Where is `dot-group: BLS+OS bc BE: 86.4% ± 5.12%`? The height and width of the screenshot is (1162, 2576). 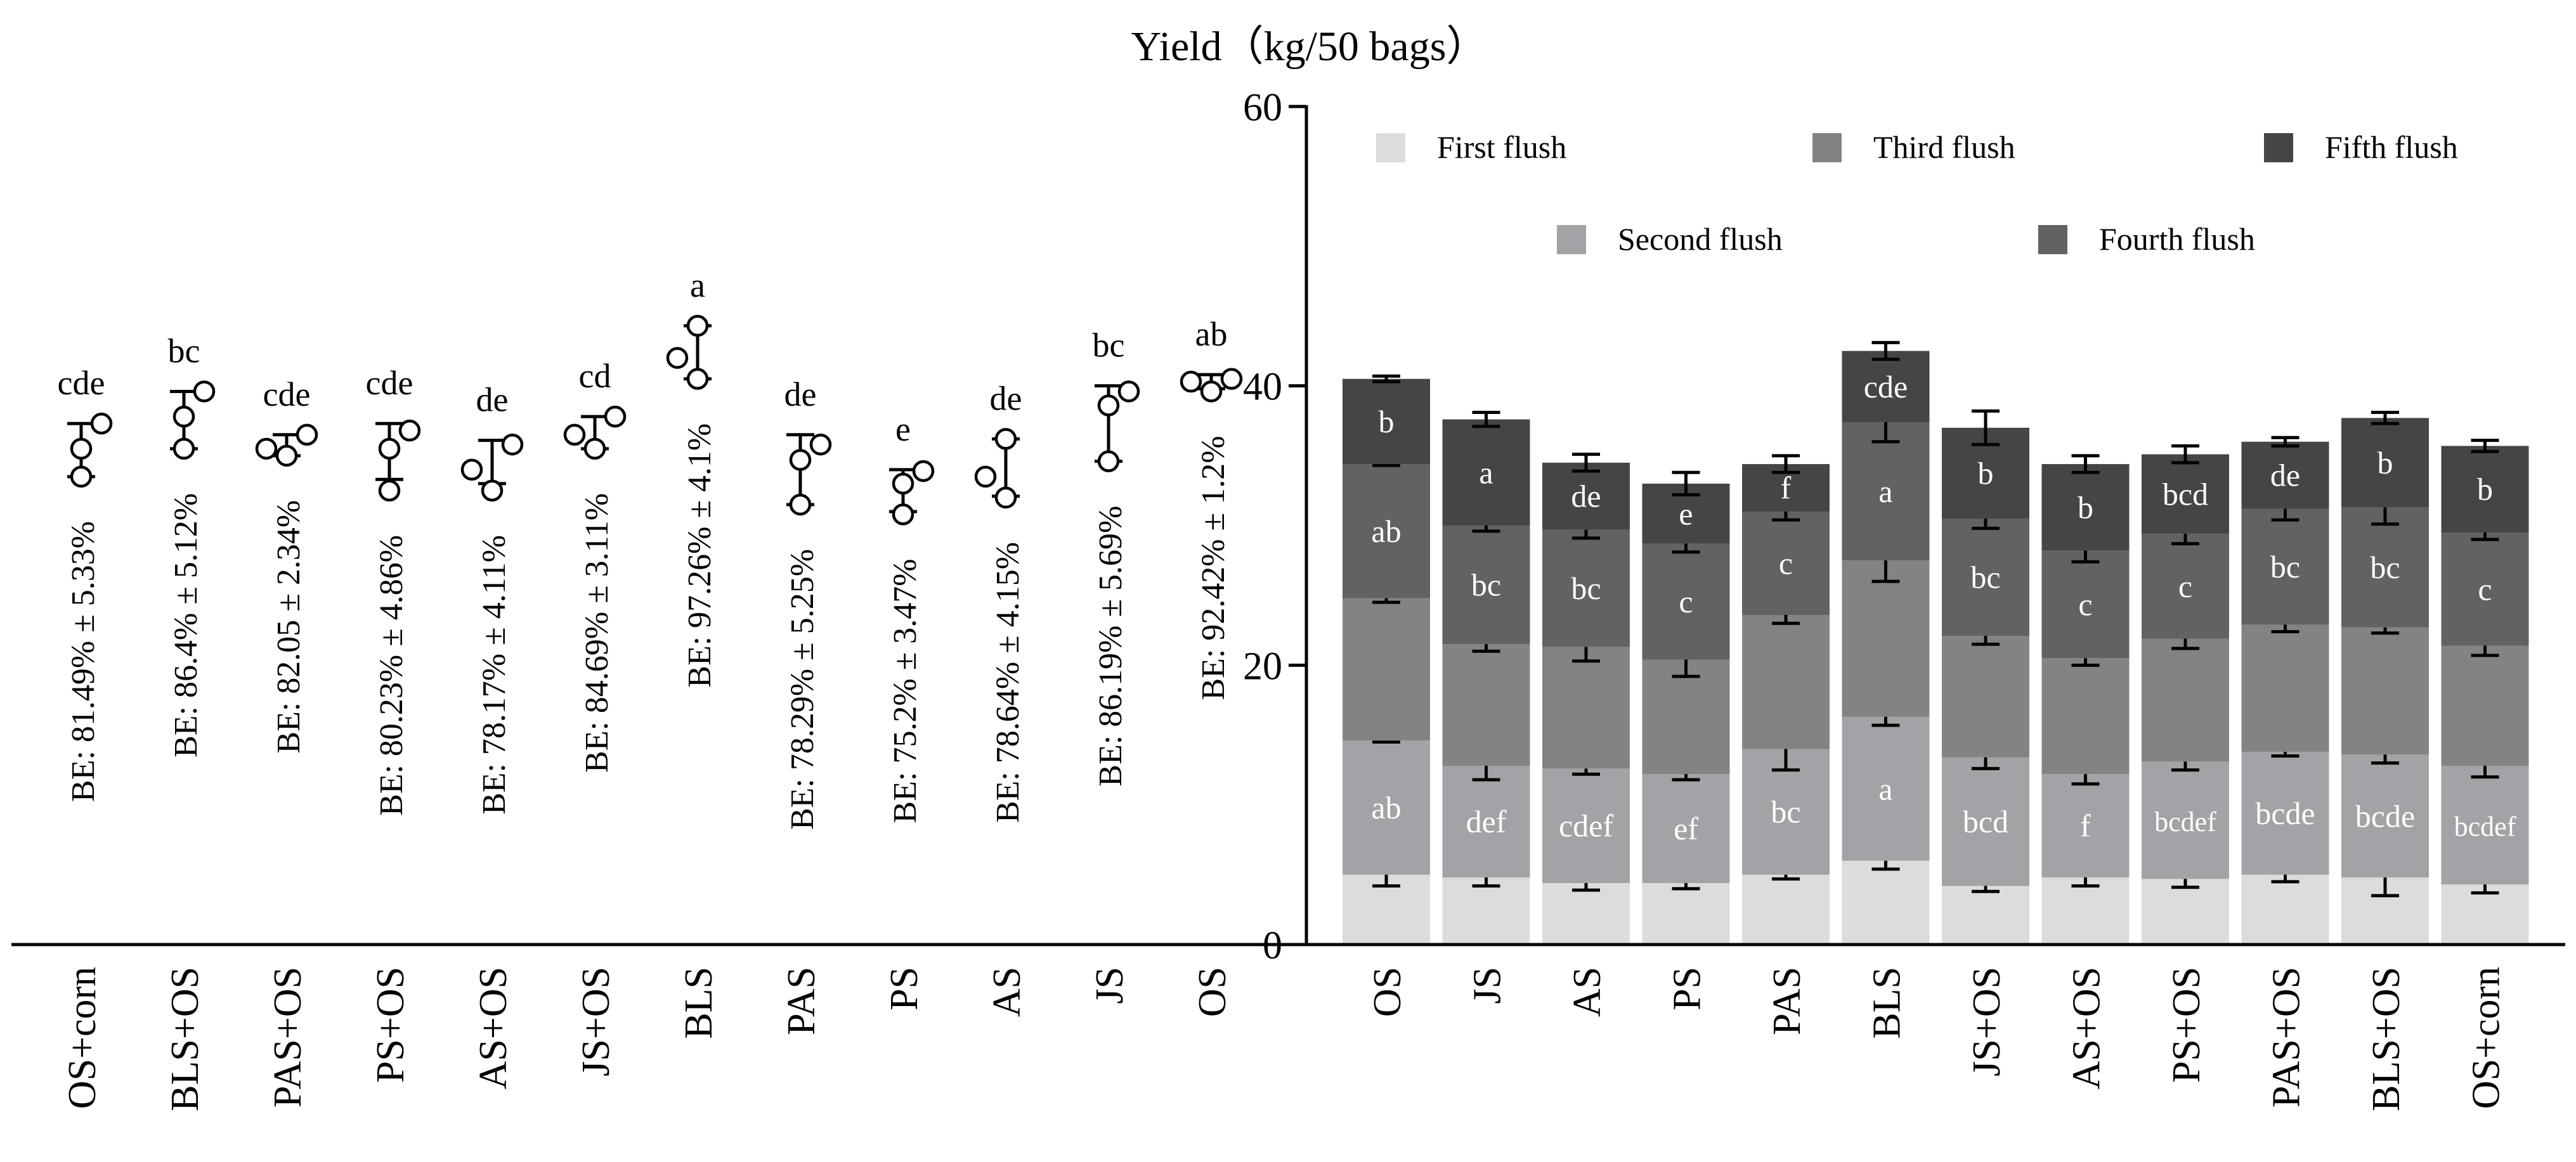
dot-group: BLS+OS bc BE: 86.4% ± 5.12% is located at coordinates (190, 721).